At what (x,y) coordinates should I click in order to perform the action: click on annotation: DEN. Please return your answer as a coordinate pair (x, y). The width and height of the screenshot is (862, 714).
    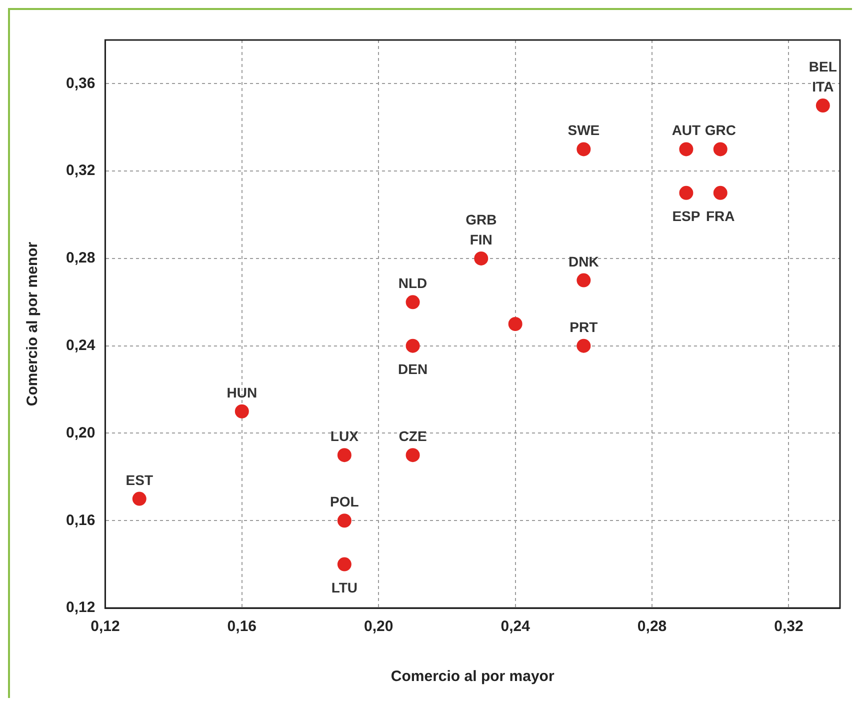
    Looking at the image, I should click on (413, 368).